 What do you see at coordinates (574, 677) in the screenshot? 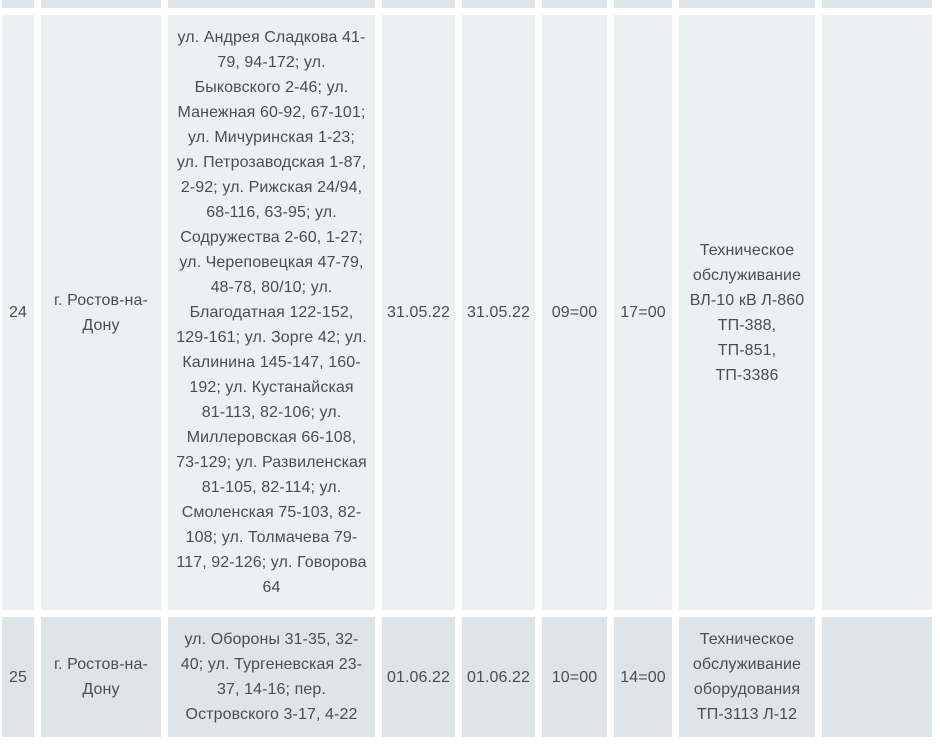
I see `start-time-cell: 10=00` at bounding box center [574, 677].